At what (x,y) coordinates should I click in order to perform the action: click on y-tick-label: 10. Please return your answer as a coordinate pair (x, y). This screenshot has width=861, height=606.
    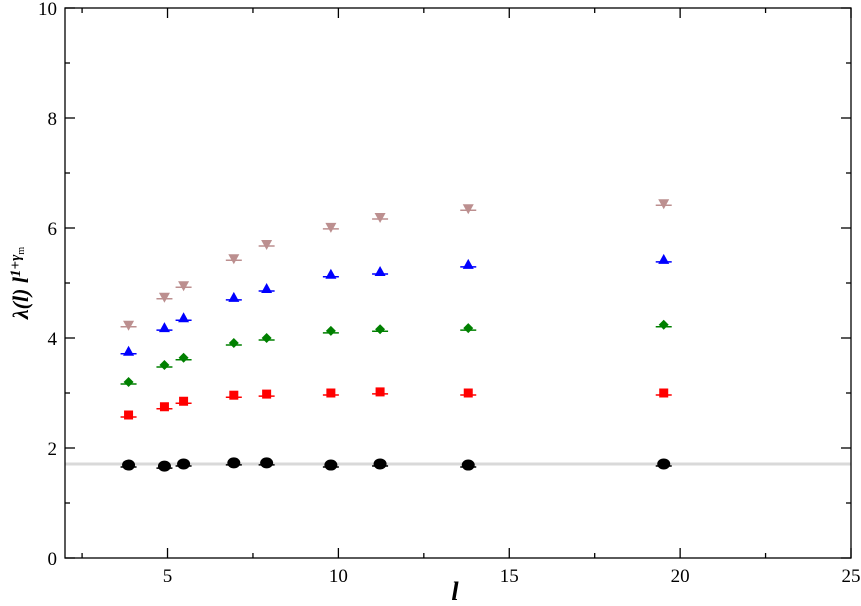
    Looking at the image, I should click on (47, 10).